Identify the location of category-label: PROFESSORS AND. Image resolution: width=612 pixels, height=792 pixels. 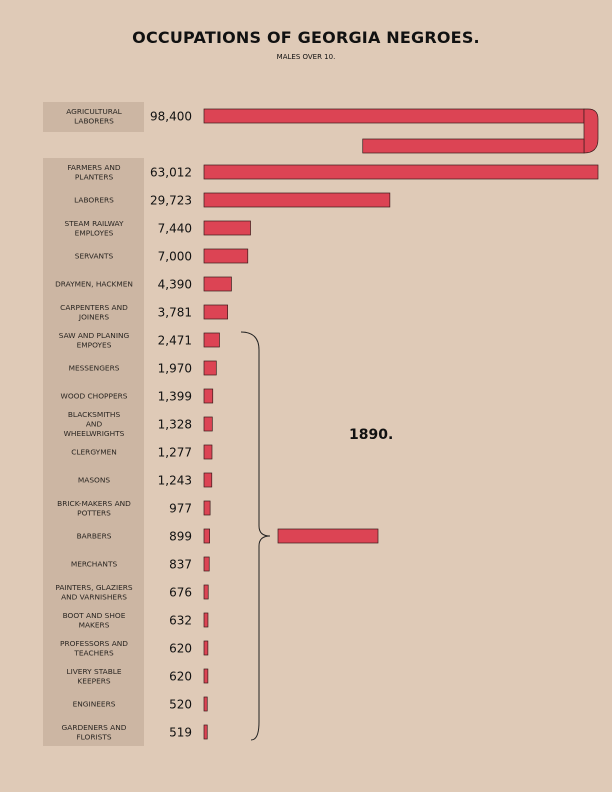
(94, 643).